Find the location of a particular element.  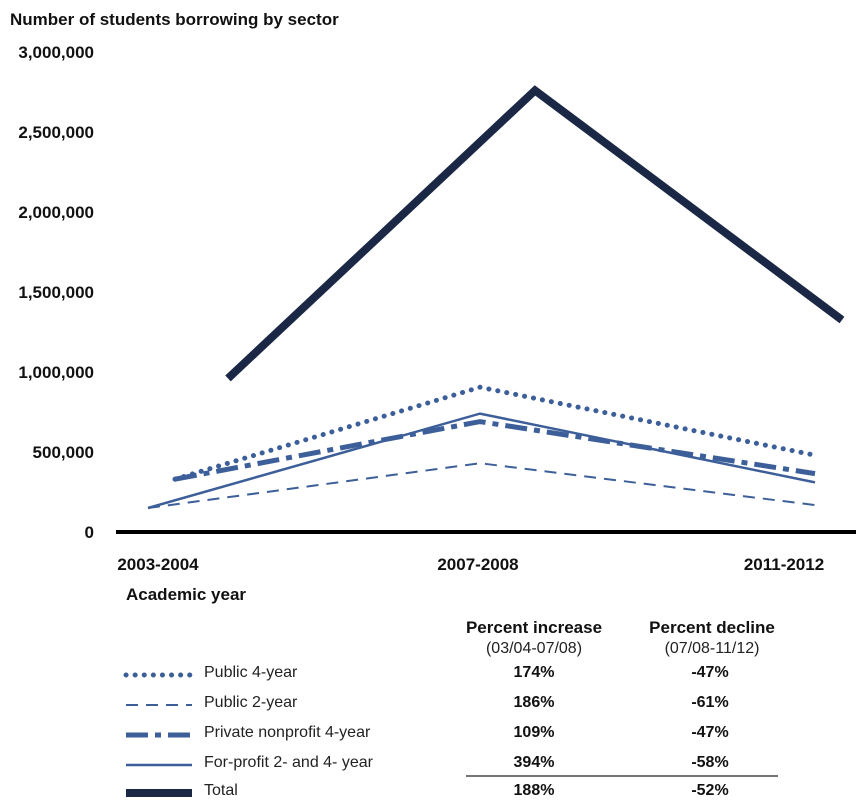

percent-increase-cell: 186% is located at coordinates (534, 702).